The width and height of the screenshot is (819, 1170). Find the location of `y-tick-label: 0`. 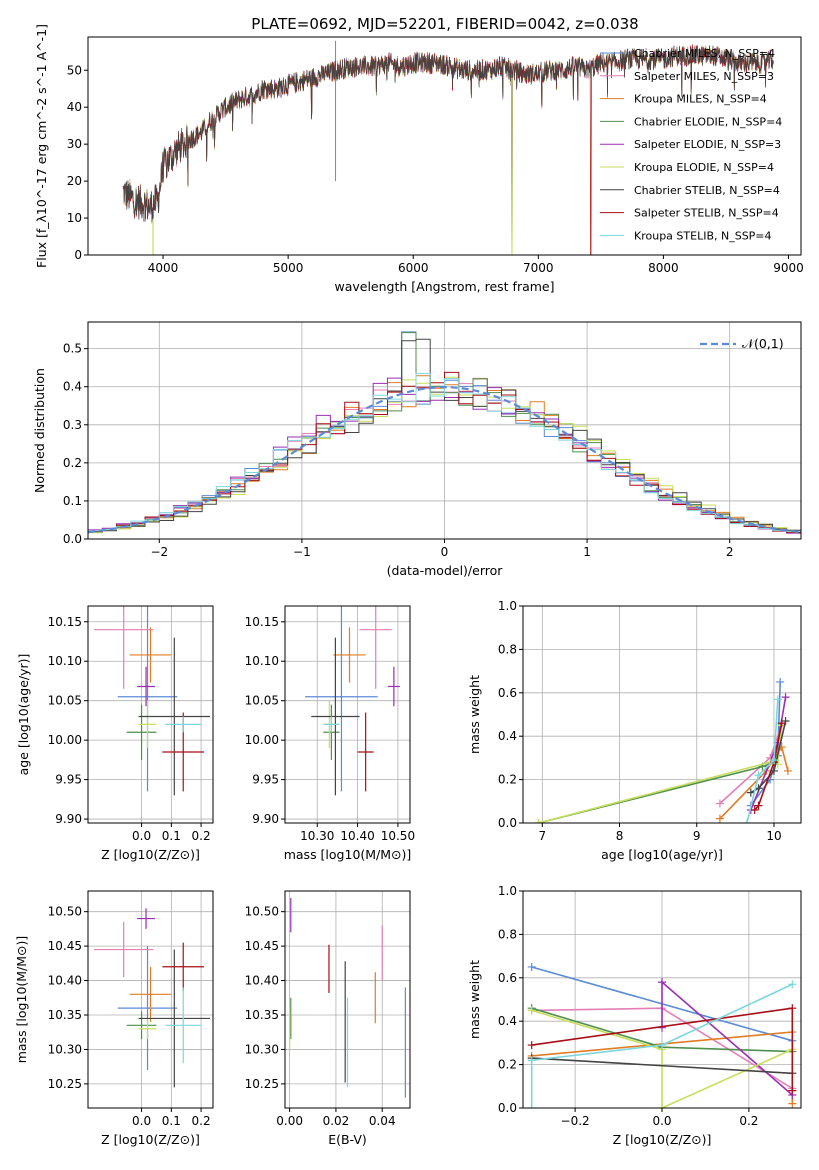

y-tick-label: 0 is located at coordinates (78, 255).